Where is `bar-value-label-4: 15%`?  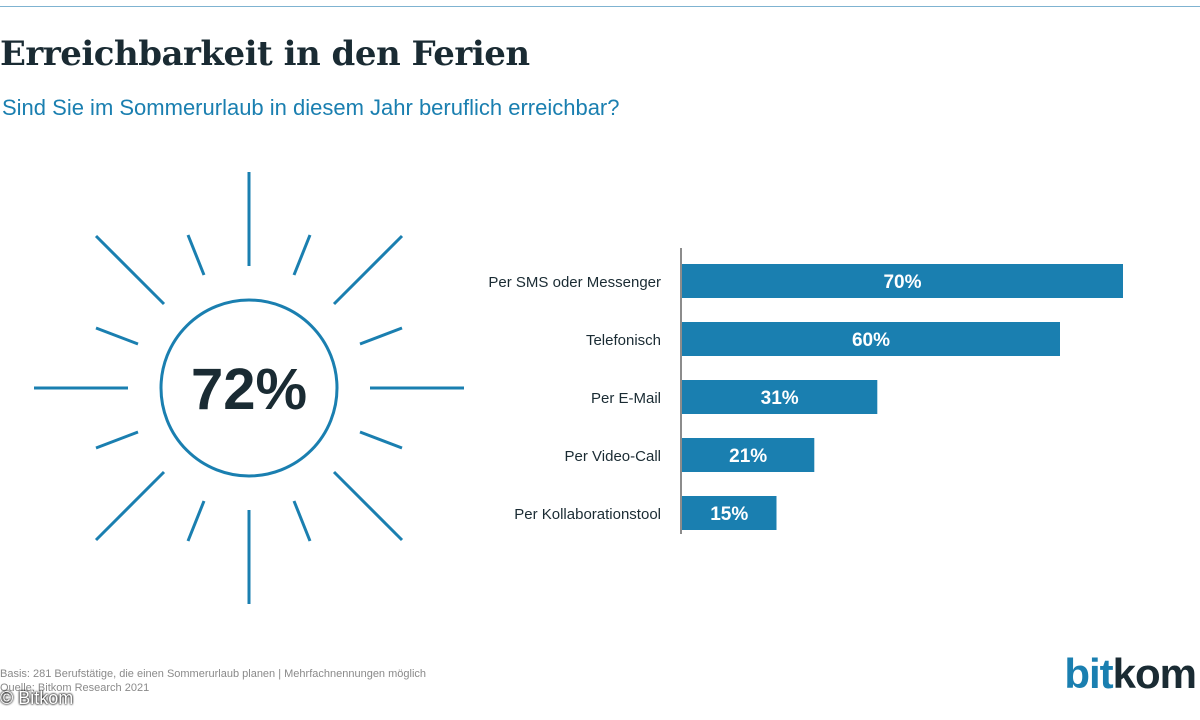
bar-value-label-4: 15% is located at coordinates (729, 514).